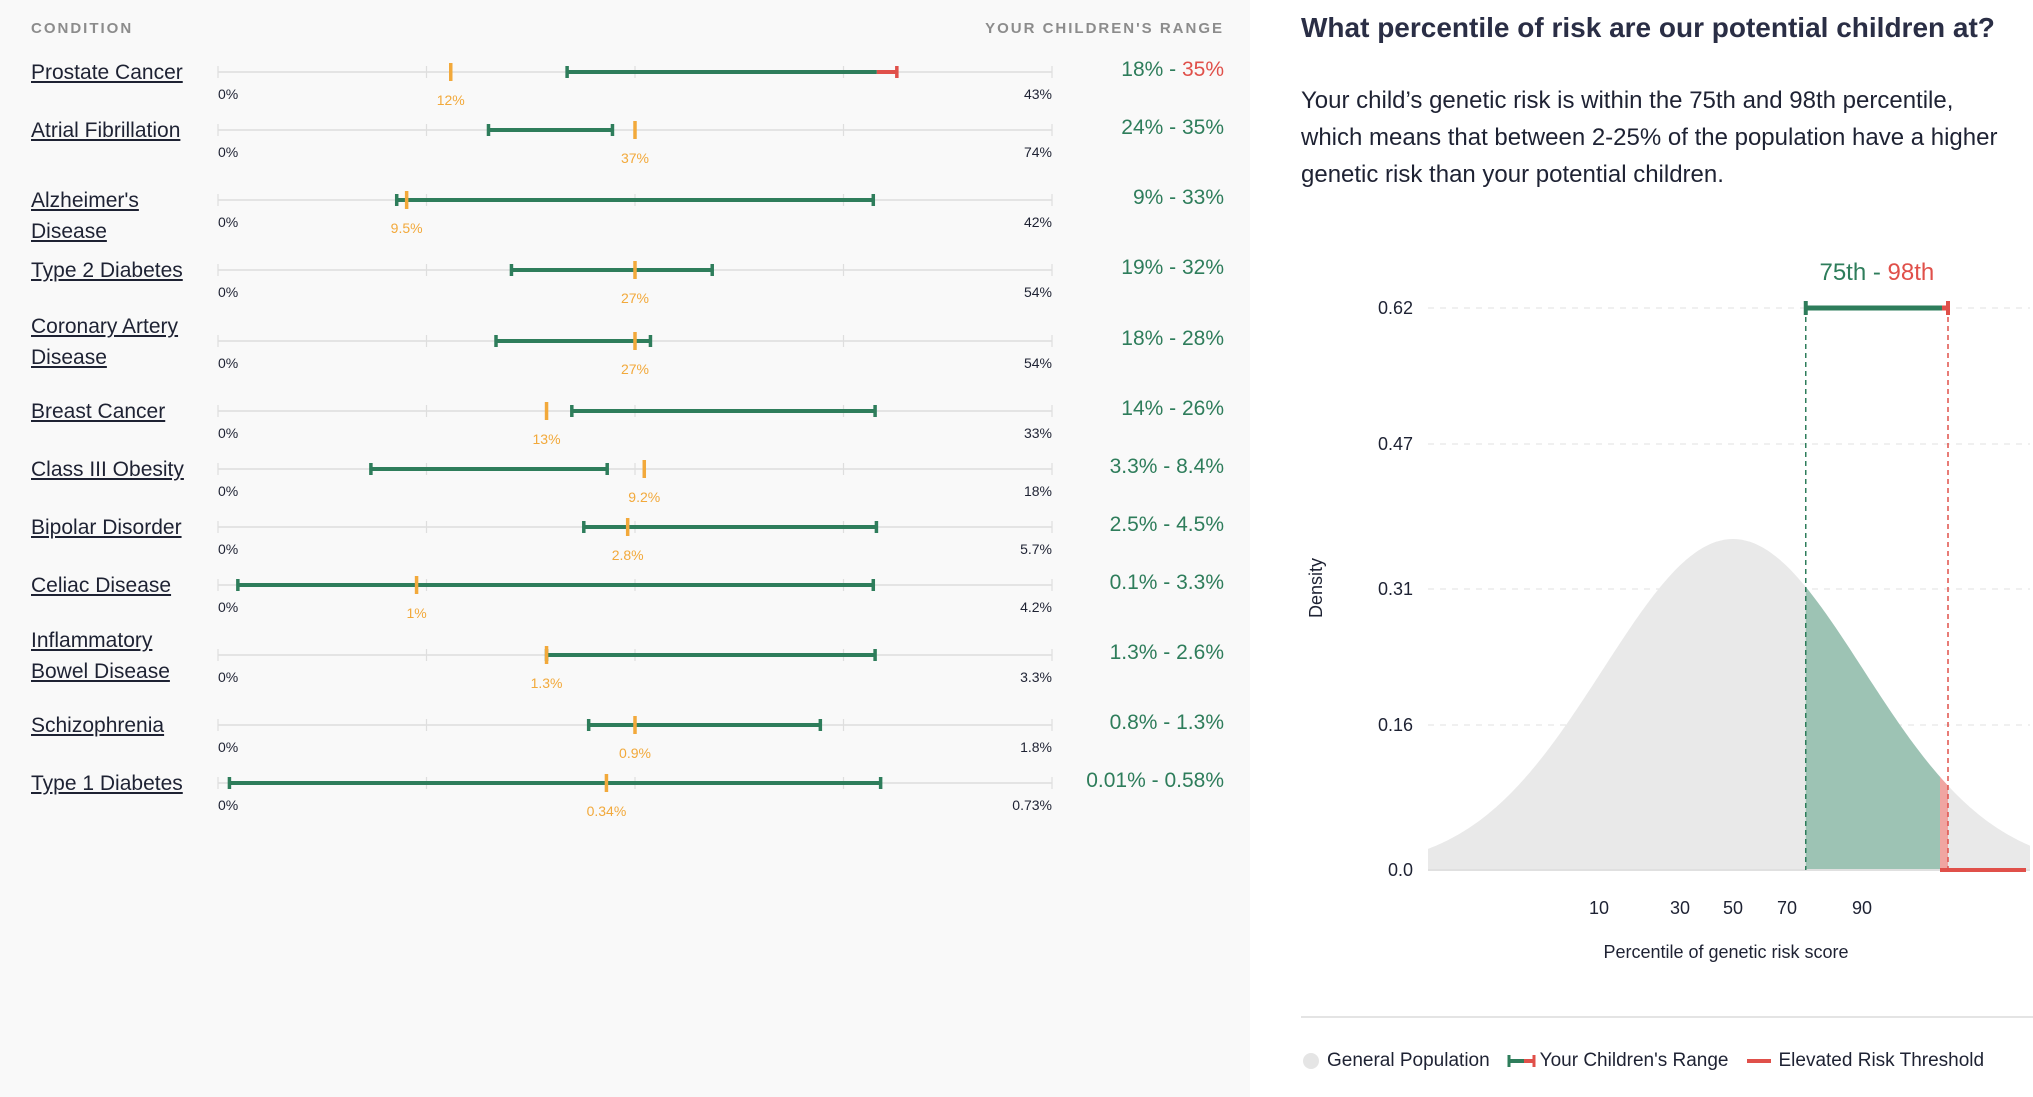 The height and width of the screenshot is (1097, 2033). Describe the element at coordinates (1200, 652) in the screenshot. I see `range-high-value: 2.6%` at that location.